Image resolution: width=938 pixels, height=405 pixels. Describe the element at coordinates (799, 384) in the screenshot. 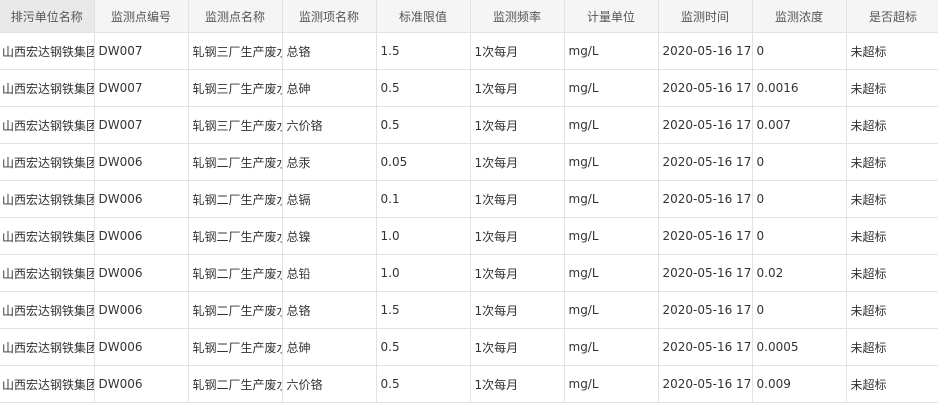

I see `cell-concentration: 0.009` at that location.